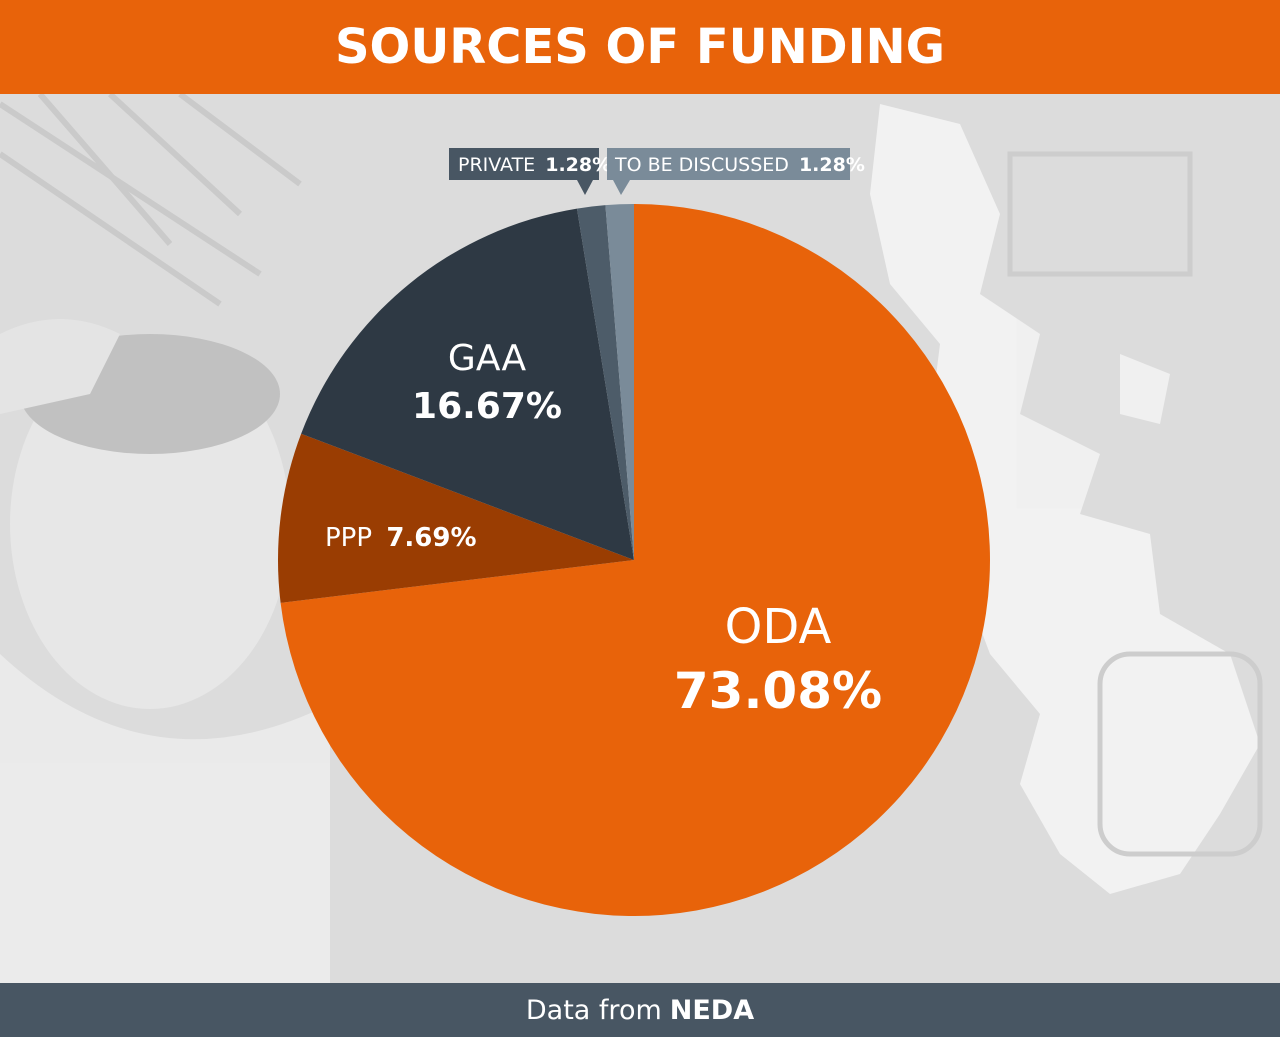  I want to click on private-label-name: PRIVATE, so click(496, 165).